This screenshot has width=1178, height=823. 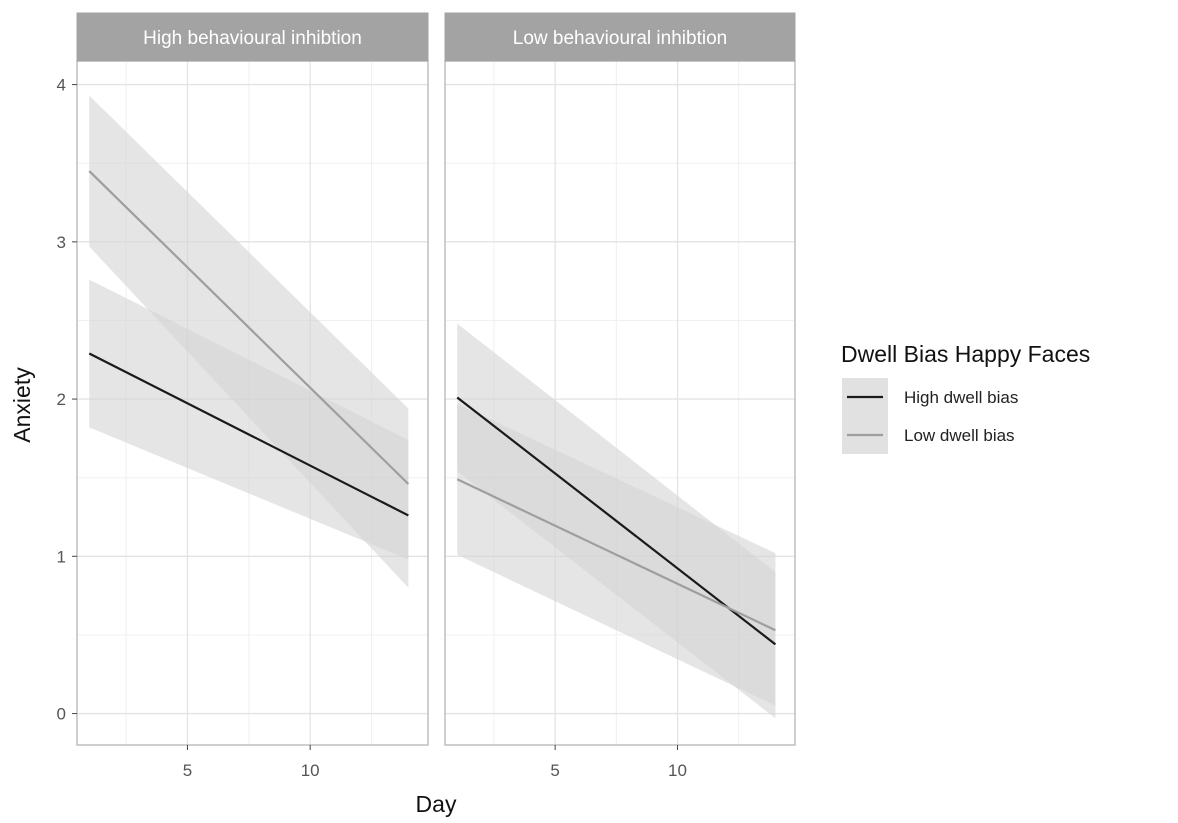 What do you see at coordinates (61, 556) in the screenshot?
I see `y-tick-label: 1` at bounding box center [61, 556].